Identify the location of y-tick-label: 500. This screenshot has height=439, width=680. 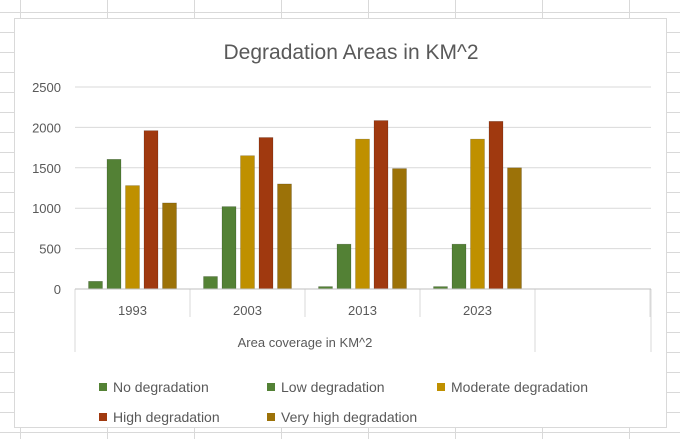
(50, 249).